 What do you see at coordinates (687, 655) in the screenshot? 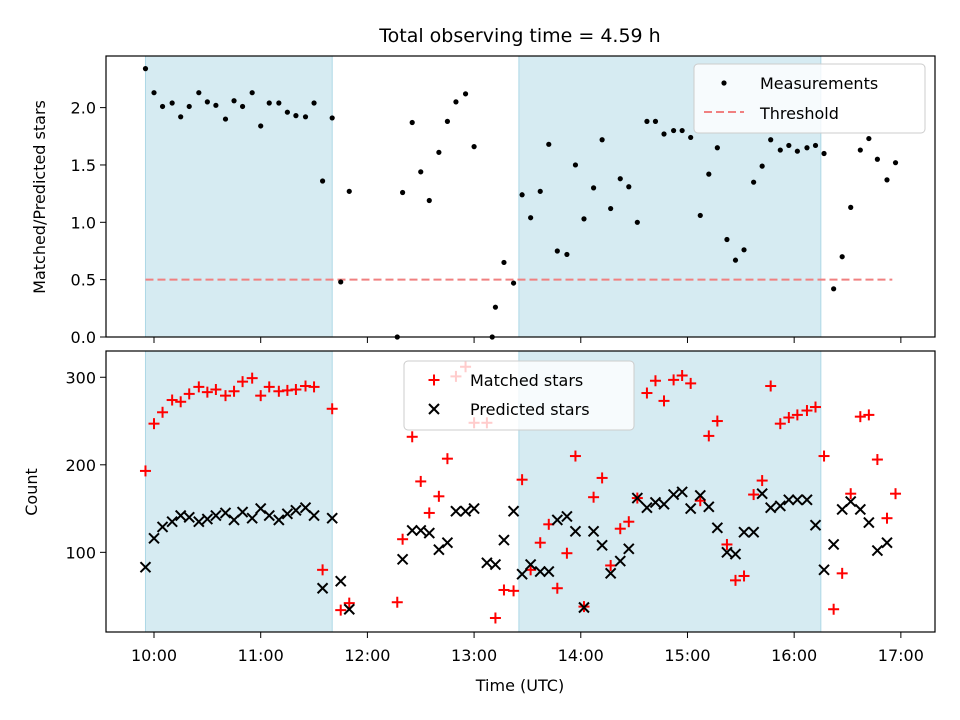
I see `x-tick-label: 15:00` at bounding box center [687, 655].